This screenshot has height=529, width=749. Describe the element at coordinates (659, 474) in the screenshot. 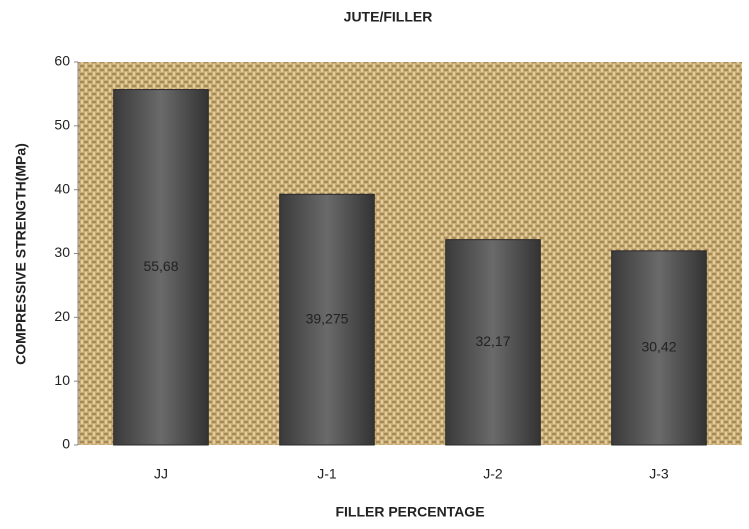

I see `x-tick-label: J-3` at that location.